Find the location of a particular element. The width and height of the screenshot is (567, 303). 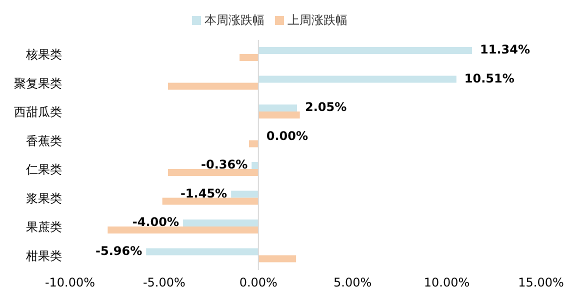

y-tick-label: 核果类 is located at coordinates (43, 55).